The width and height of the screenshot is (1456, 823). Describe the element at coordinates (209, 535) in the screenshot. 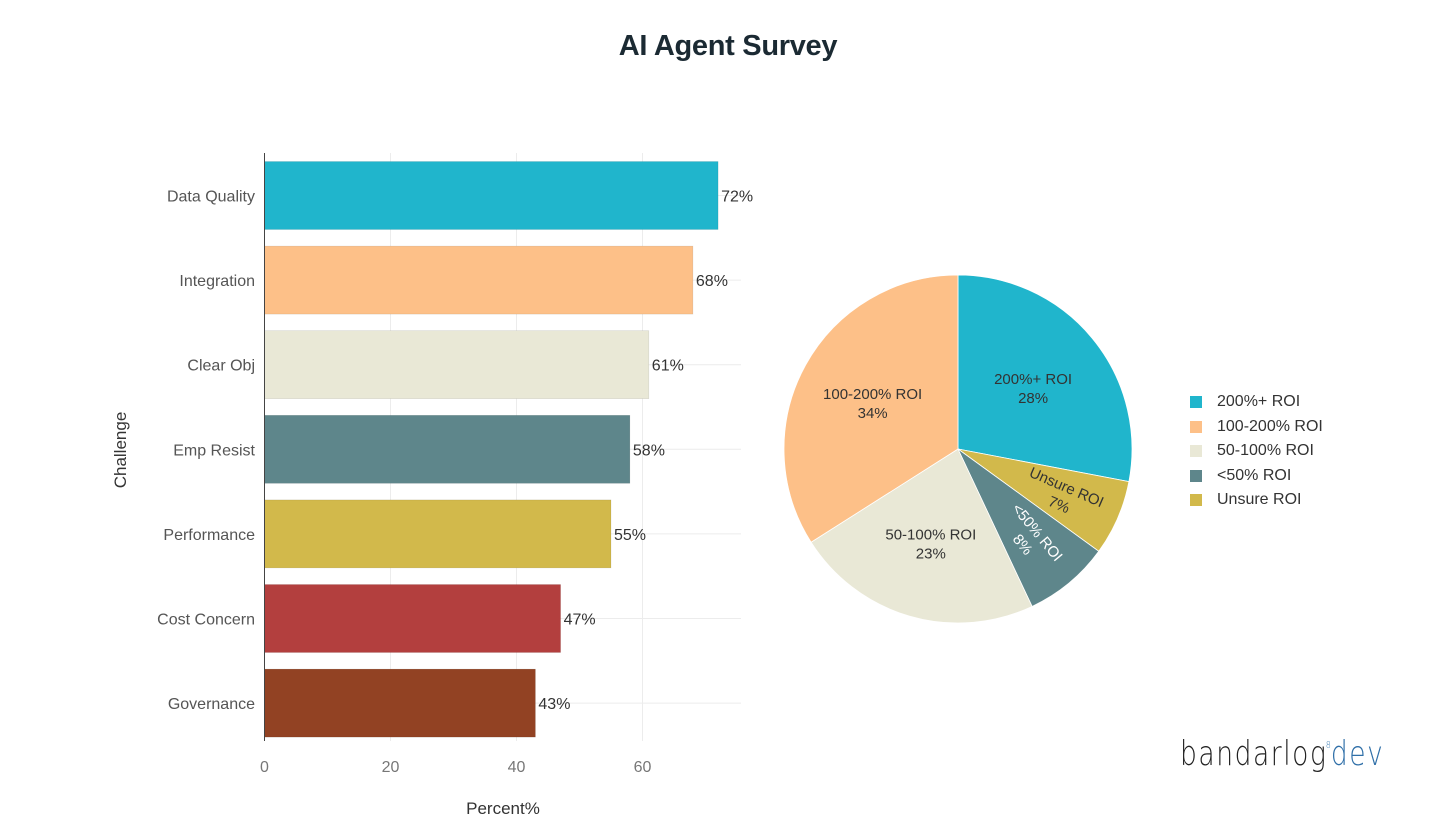

I see `category-label: Performance` at that location.